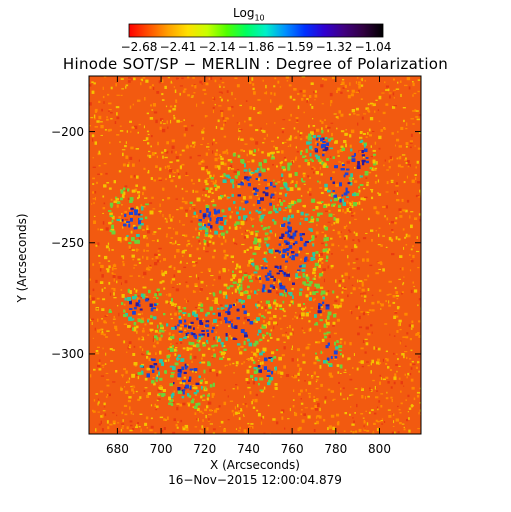 The height and width of the screenshot is (512, 511). What do you see at coordinates (379, 449) in the screenshot?
I see `x-tick-label: 800` at bounding box center [379, 449].